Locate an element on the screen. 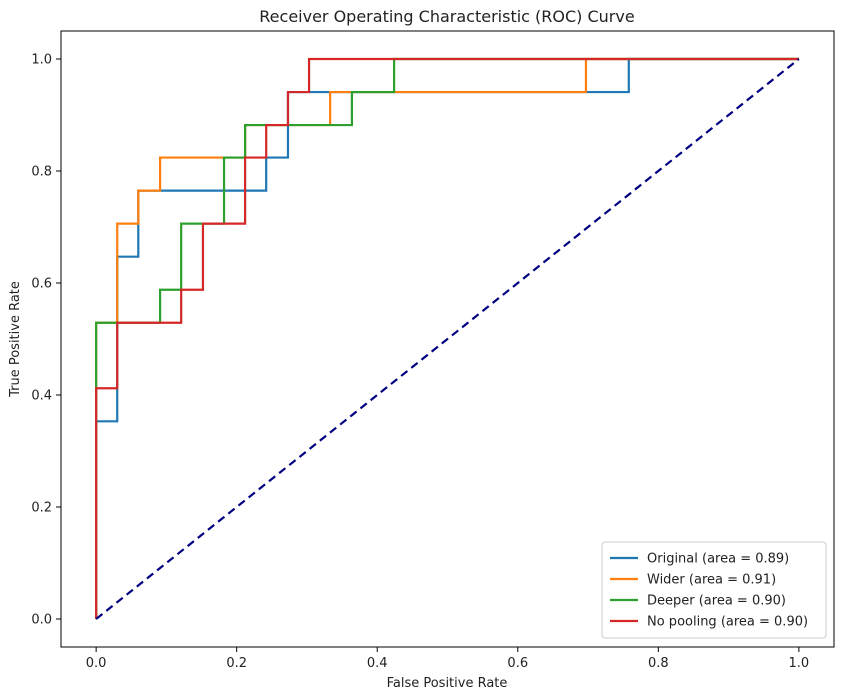 Image resolution: width=842 pixels, height=693 pixels. y-tick-label: 0.2 is located at coordinates (41, 508).